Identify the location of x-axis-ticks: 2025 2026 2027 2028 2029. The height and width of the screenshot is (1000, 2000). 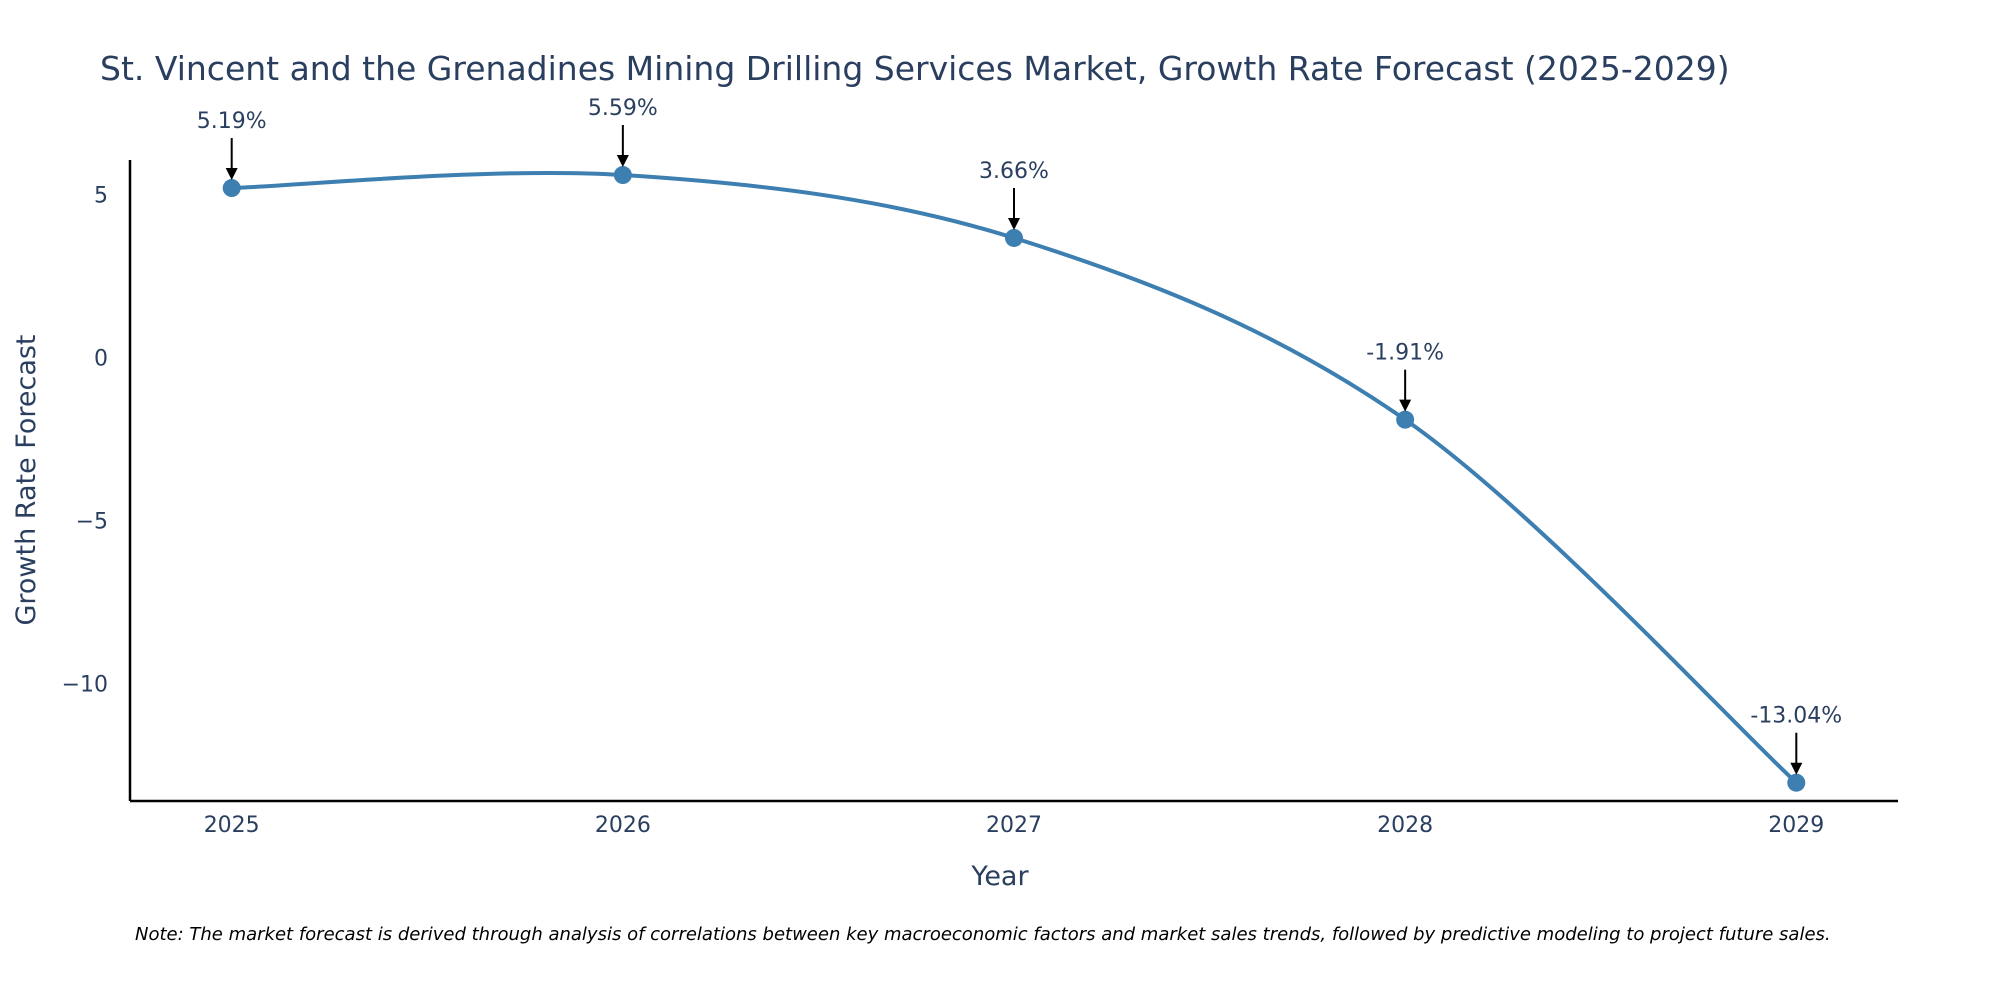
(1014, 825).